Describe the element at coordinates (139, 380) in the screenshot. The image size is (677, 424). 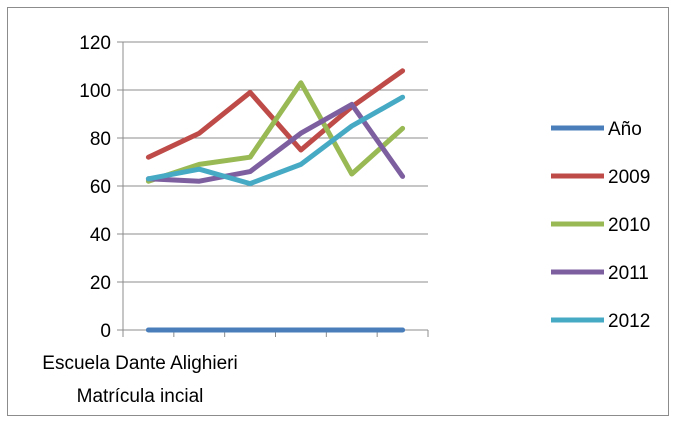
I see `x-category-label: Escuela Dante Alighieri Matrícula incial` at that location.